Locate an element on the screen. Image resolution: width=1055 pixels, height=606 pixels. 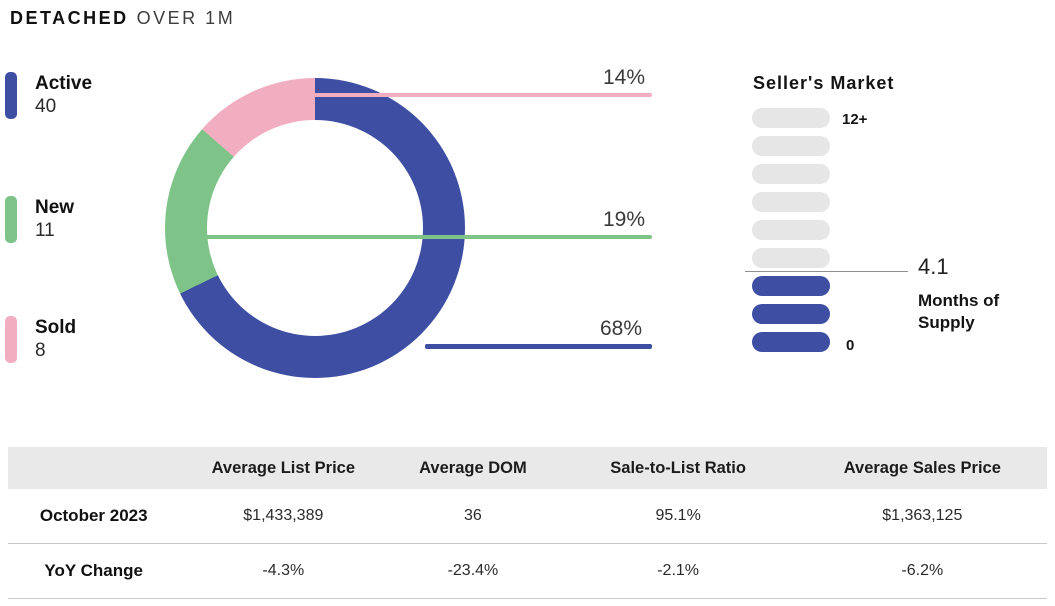
legend-swatch-active is located at coordinates (11, 95).